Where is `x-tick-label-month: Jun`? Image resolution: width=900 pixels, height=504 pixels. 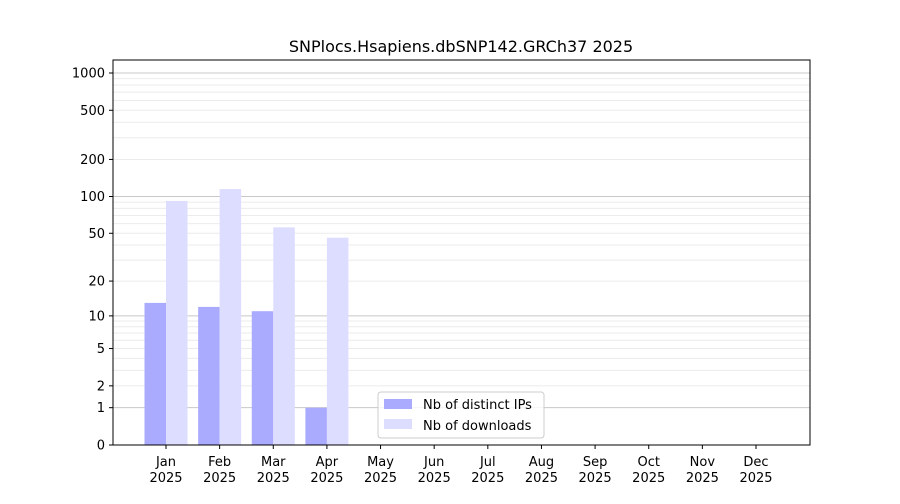 x-tick-label-month: Jun is located at coordinates (433, 462).